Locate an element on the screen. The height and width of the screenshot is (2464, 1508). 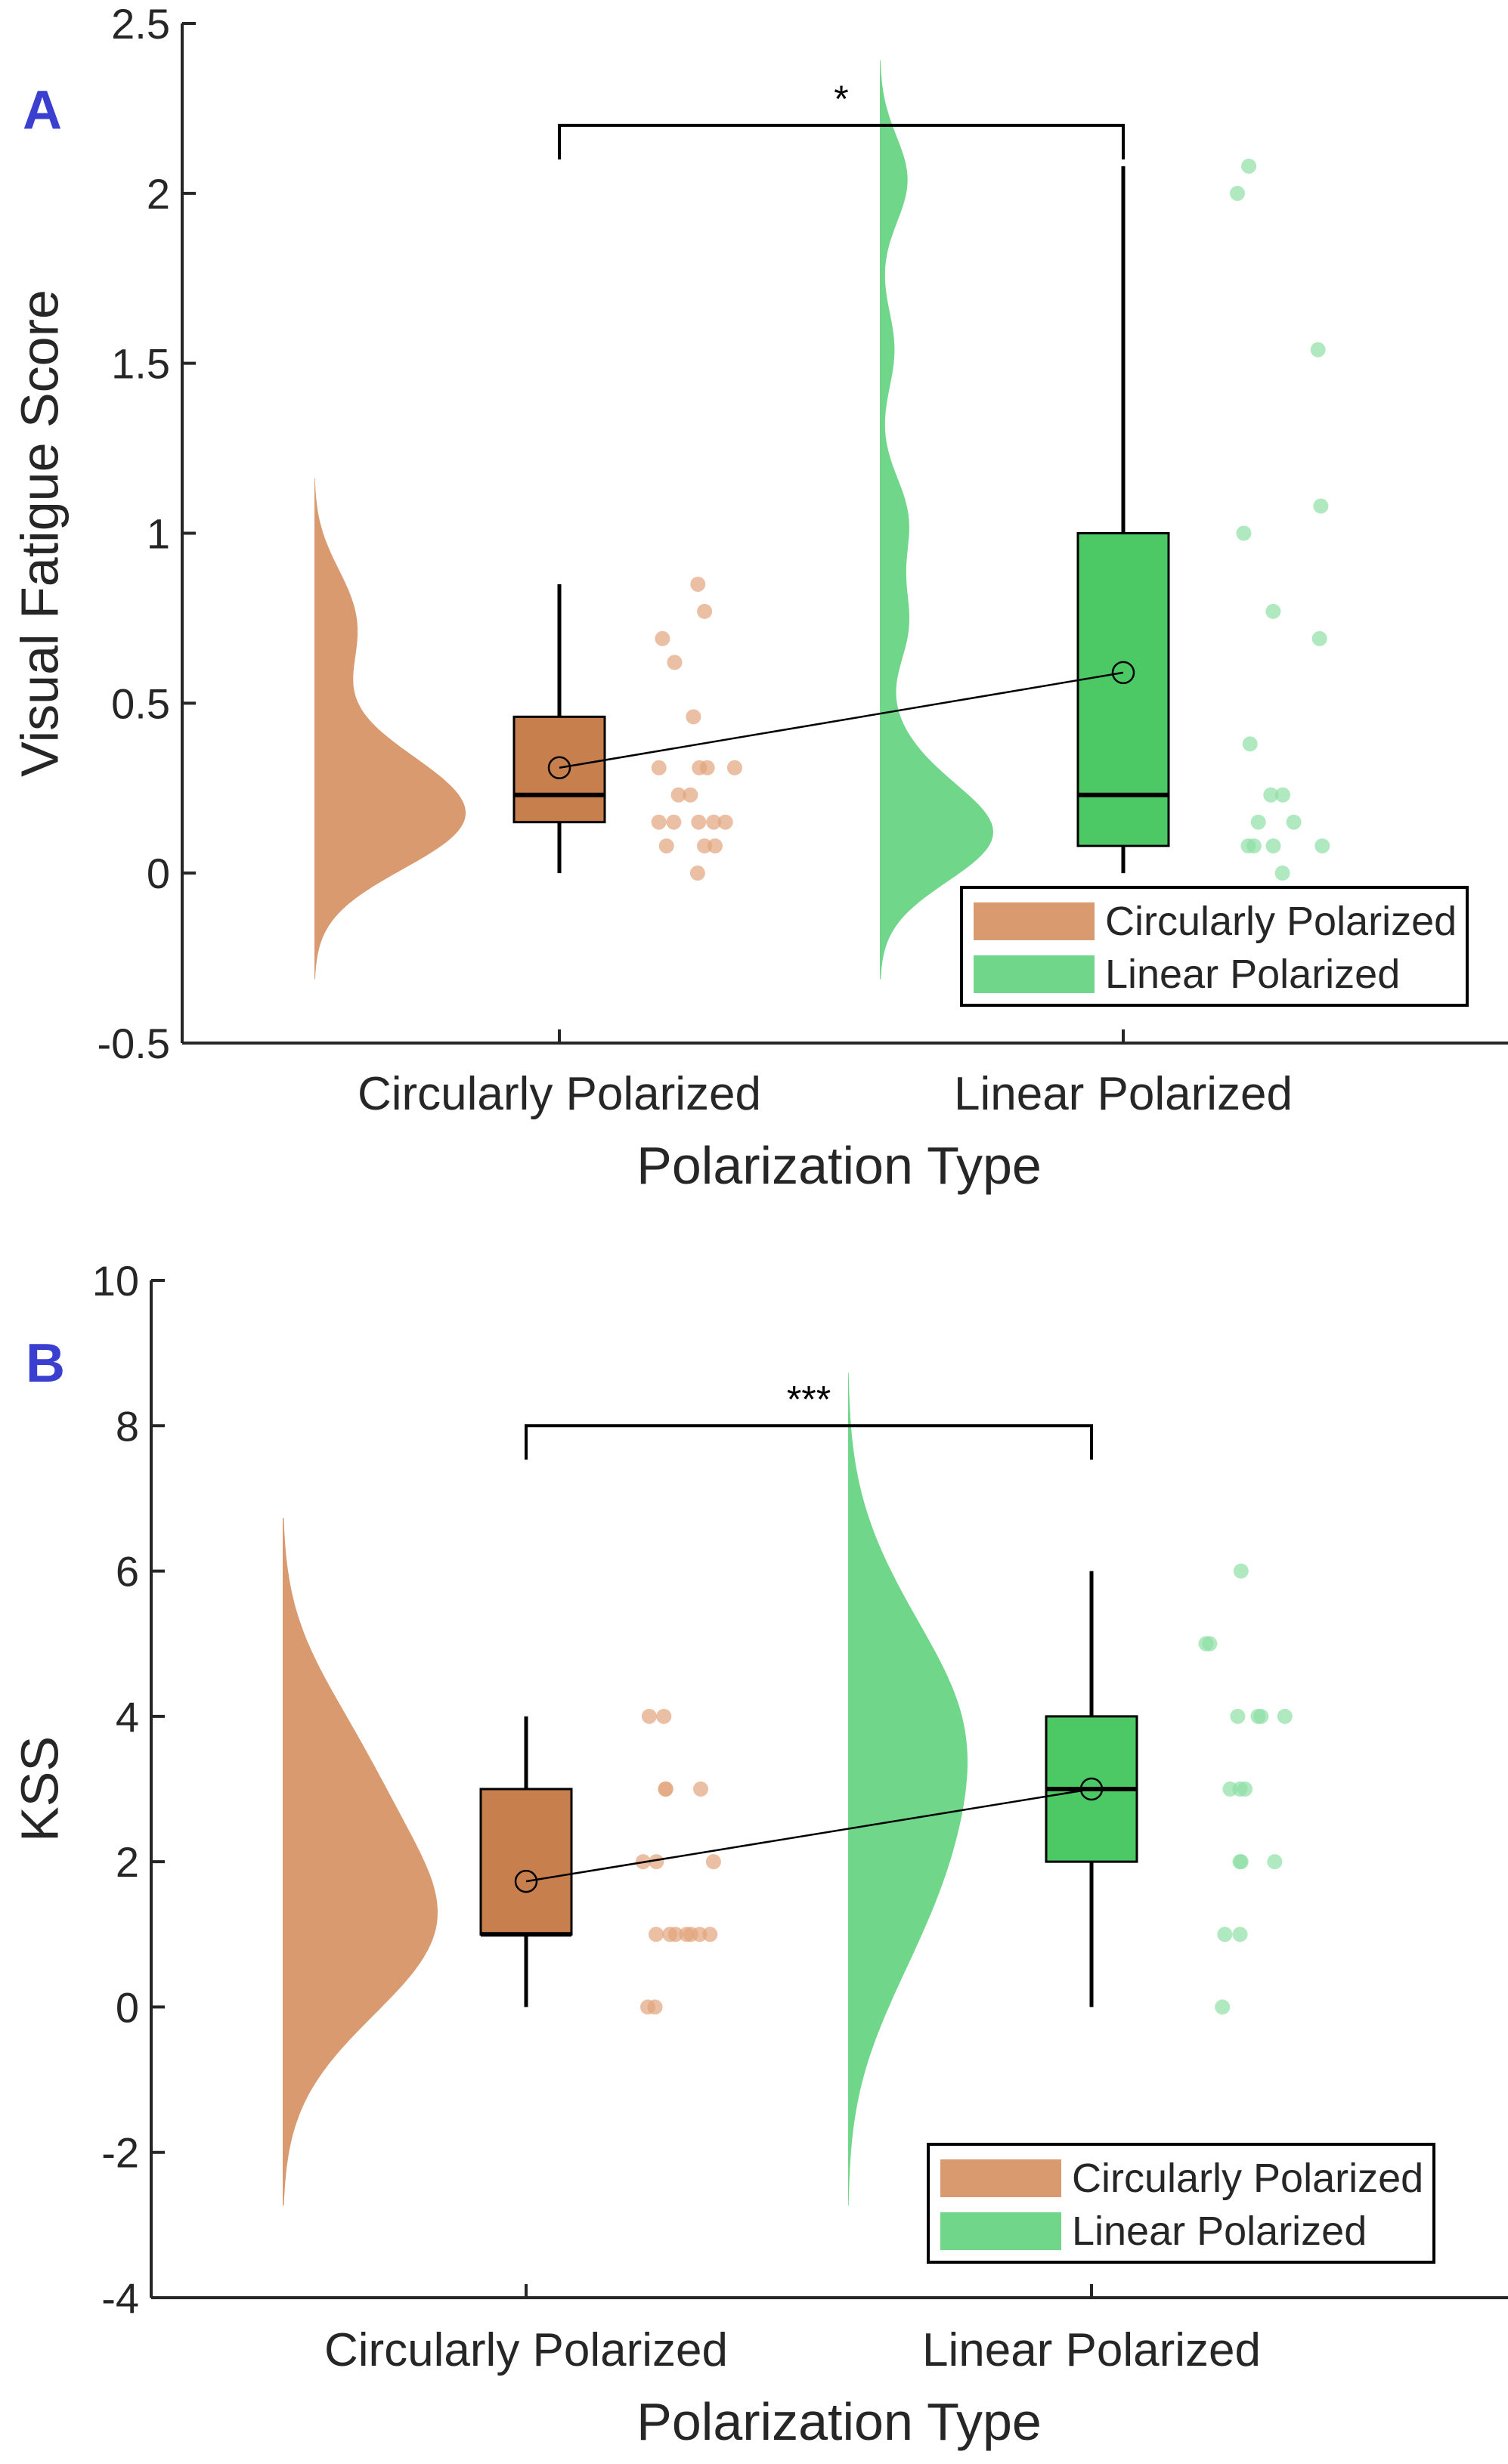
y-tick-label: -2 is located at coordinates (120, 2153).